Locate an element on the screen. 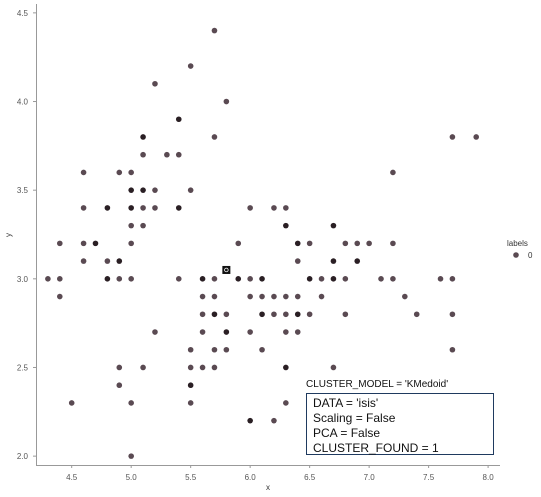 The height and width of the screenshot is (497, 541). legend-title: labels is located at coordinates (517, 243).